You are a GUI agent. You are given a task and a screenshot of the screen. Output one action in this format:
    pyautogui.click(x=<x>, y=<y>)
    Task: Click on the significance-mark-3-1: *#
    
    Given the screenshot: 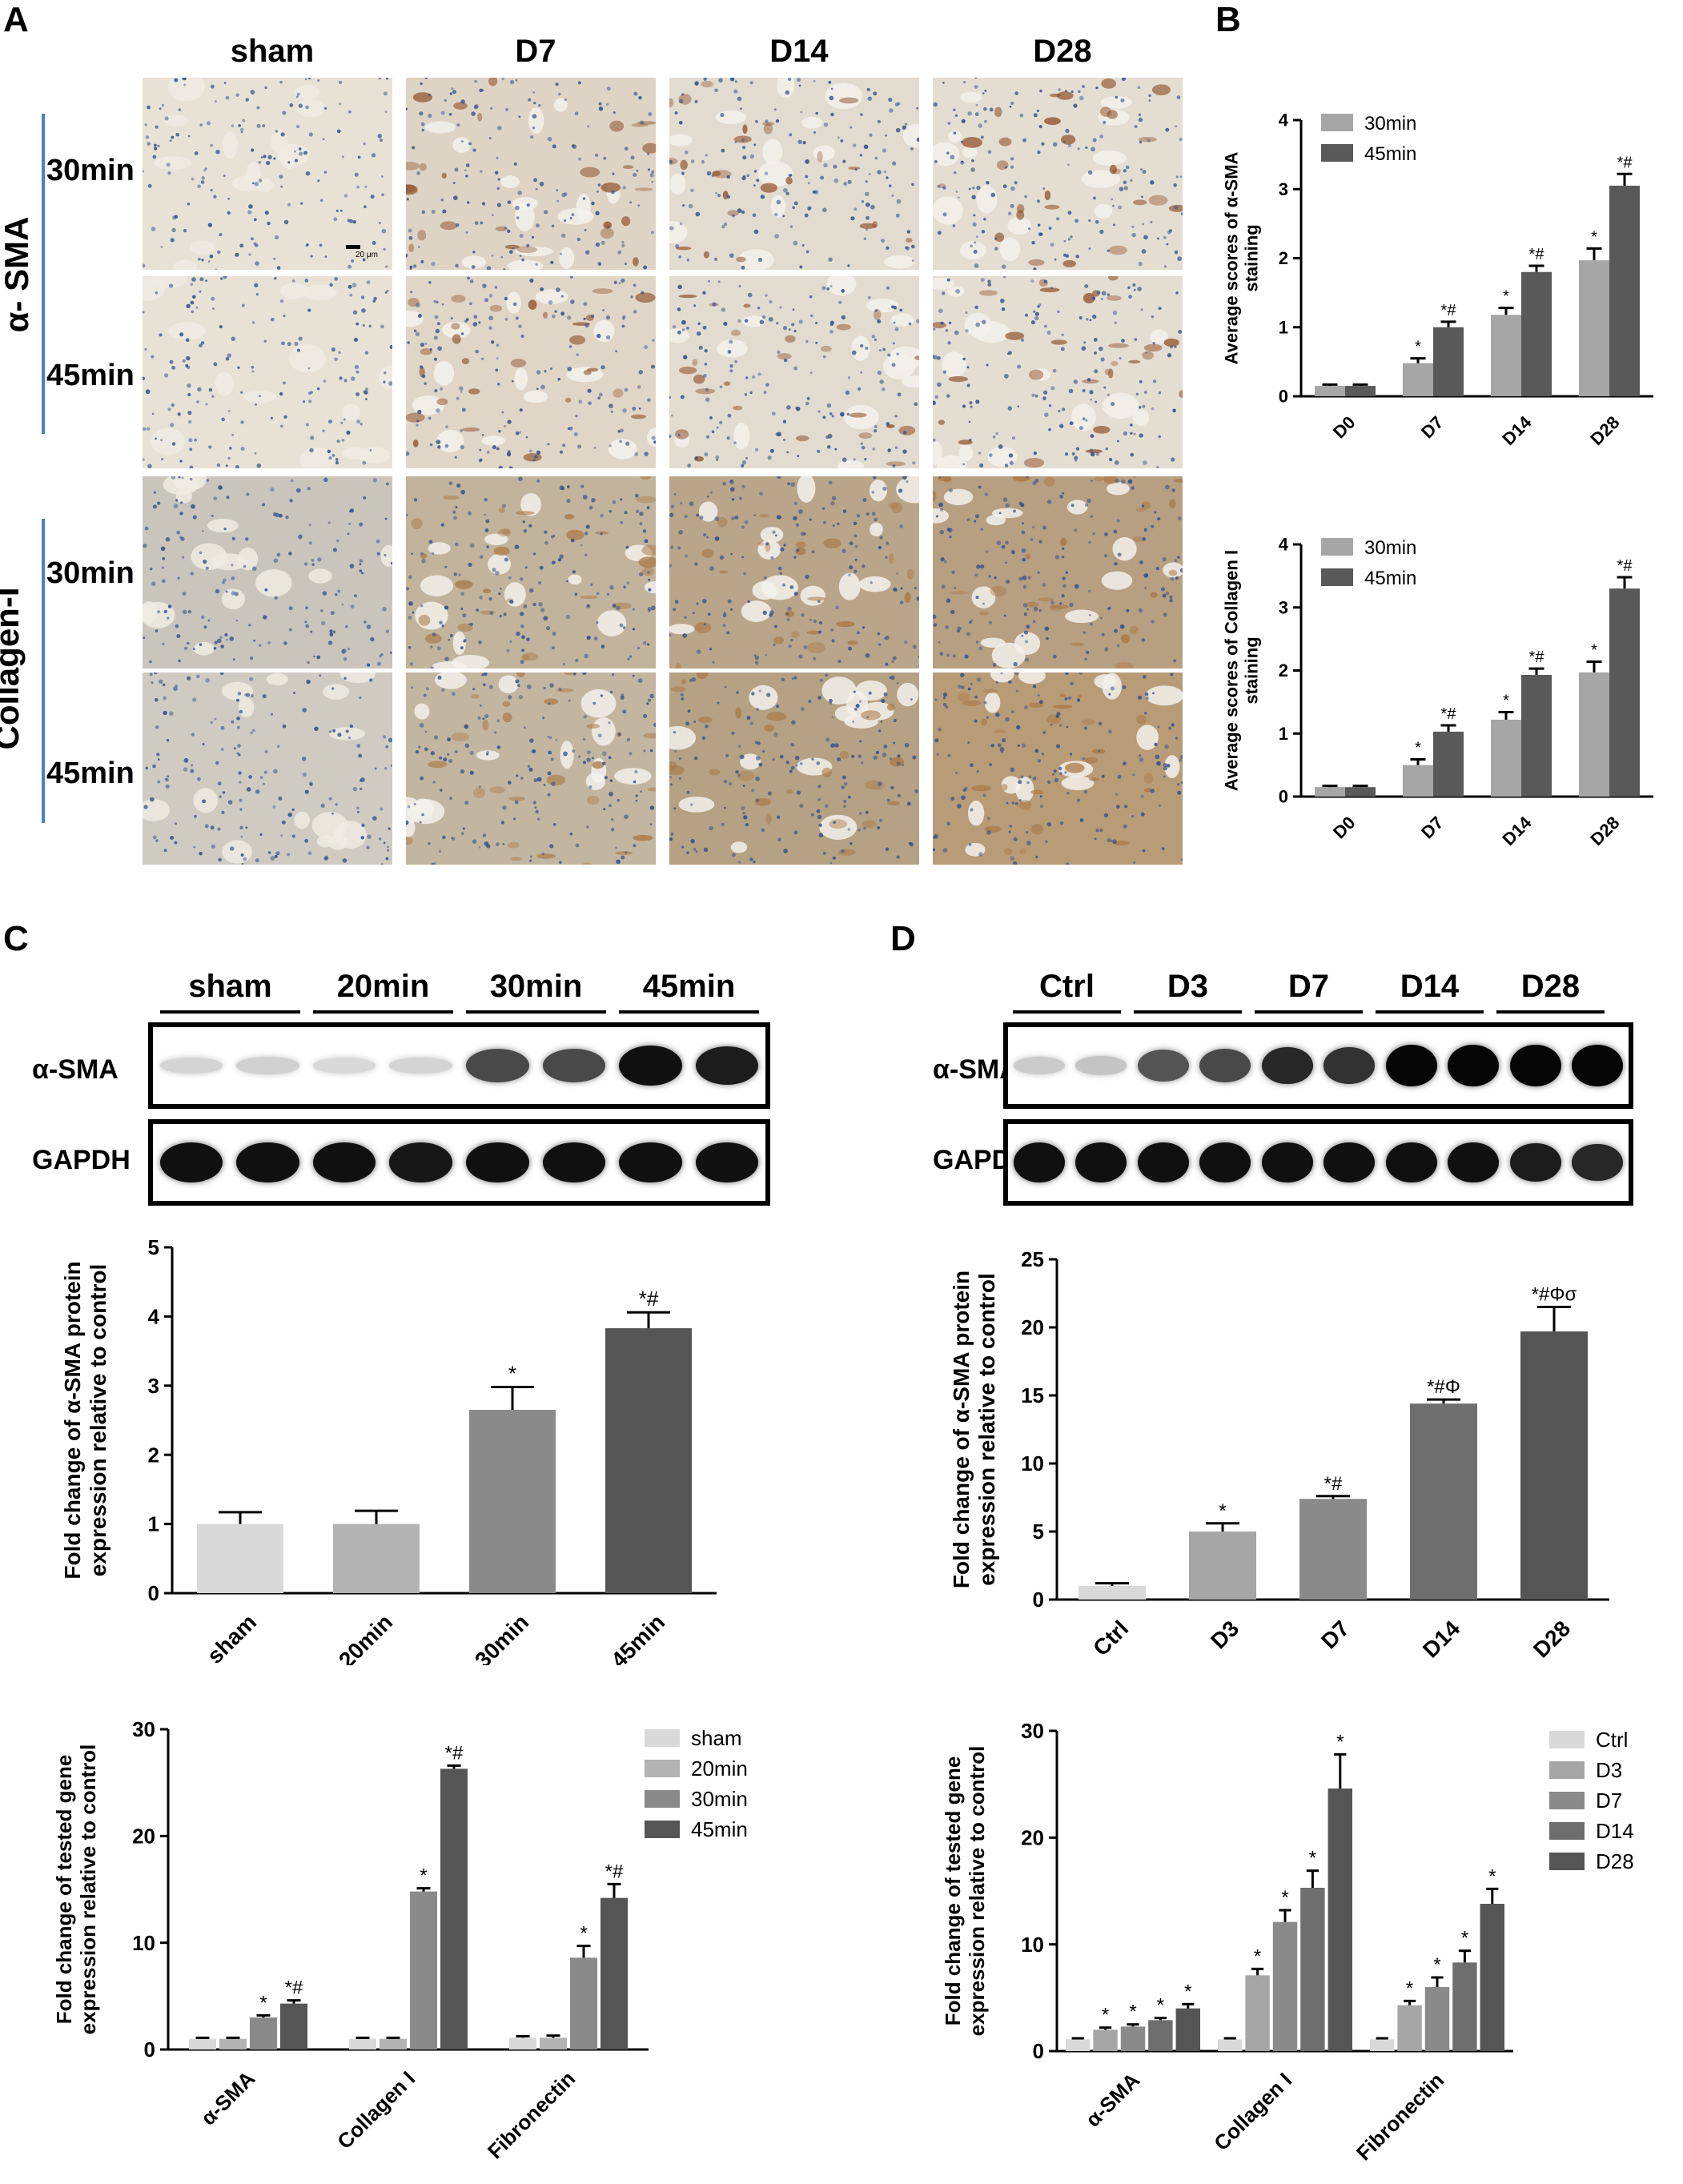 What is the action you would take?
    pyautogui.click(x=1625, y=162)
    